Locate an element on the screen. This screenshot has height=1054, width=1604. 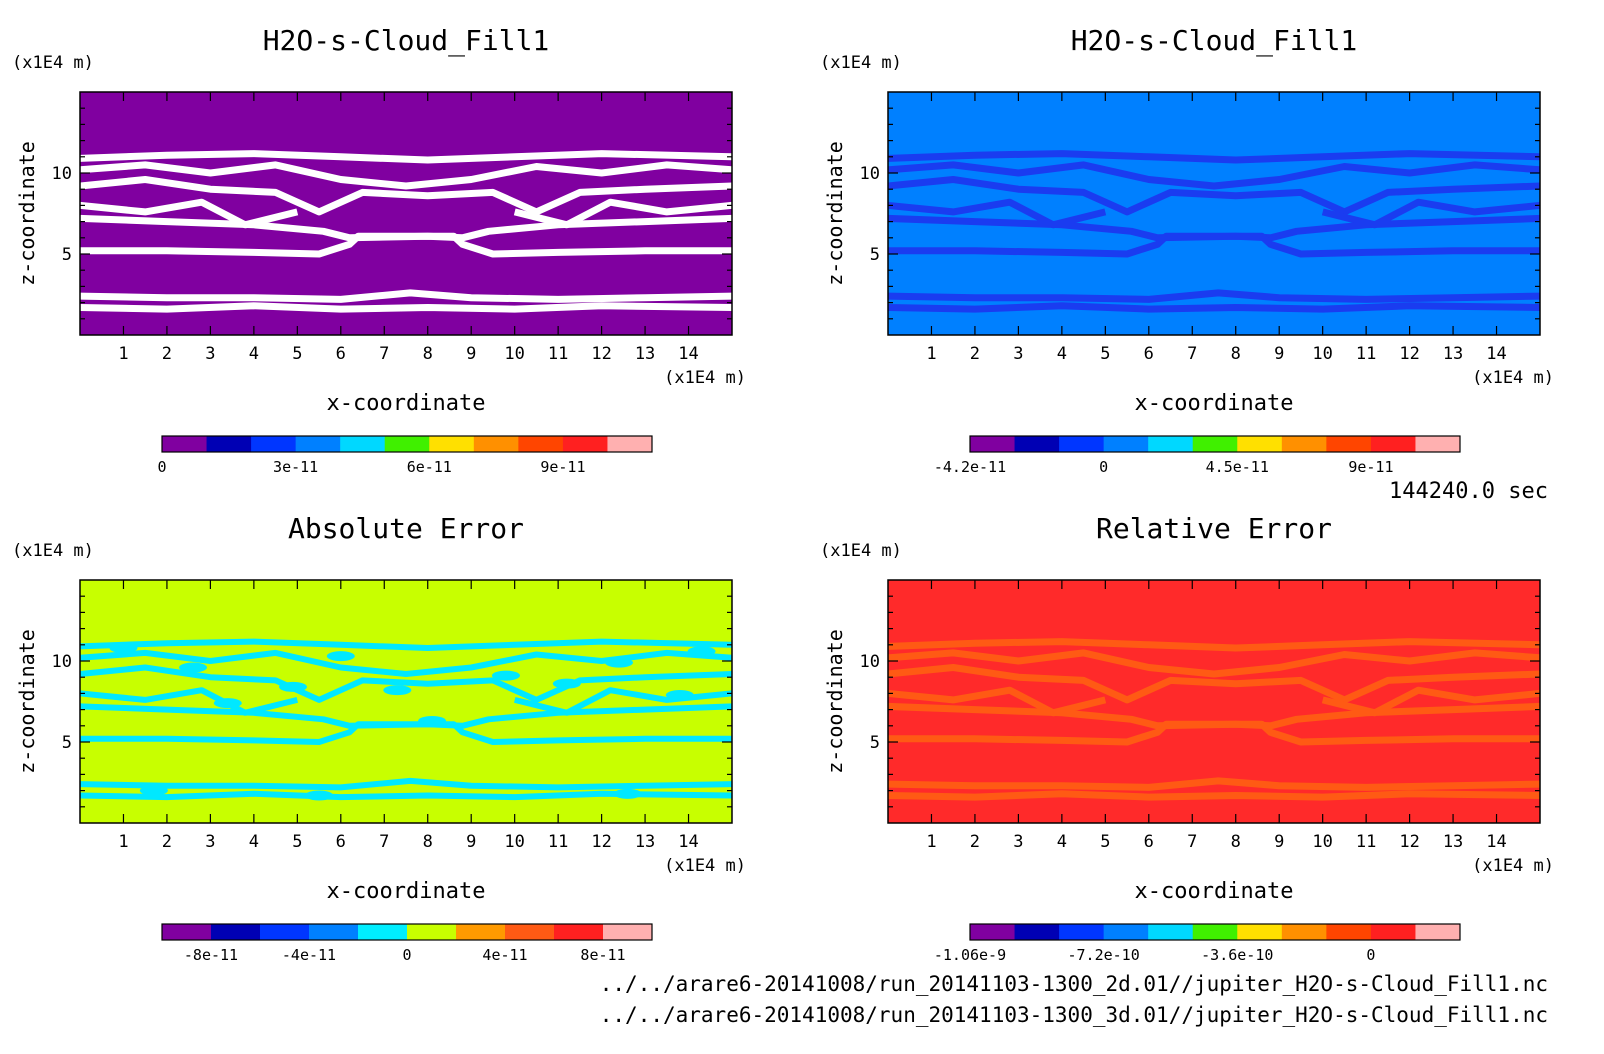
x-axis-label: x-coordinate is located at coordinates (1214, 403).